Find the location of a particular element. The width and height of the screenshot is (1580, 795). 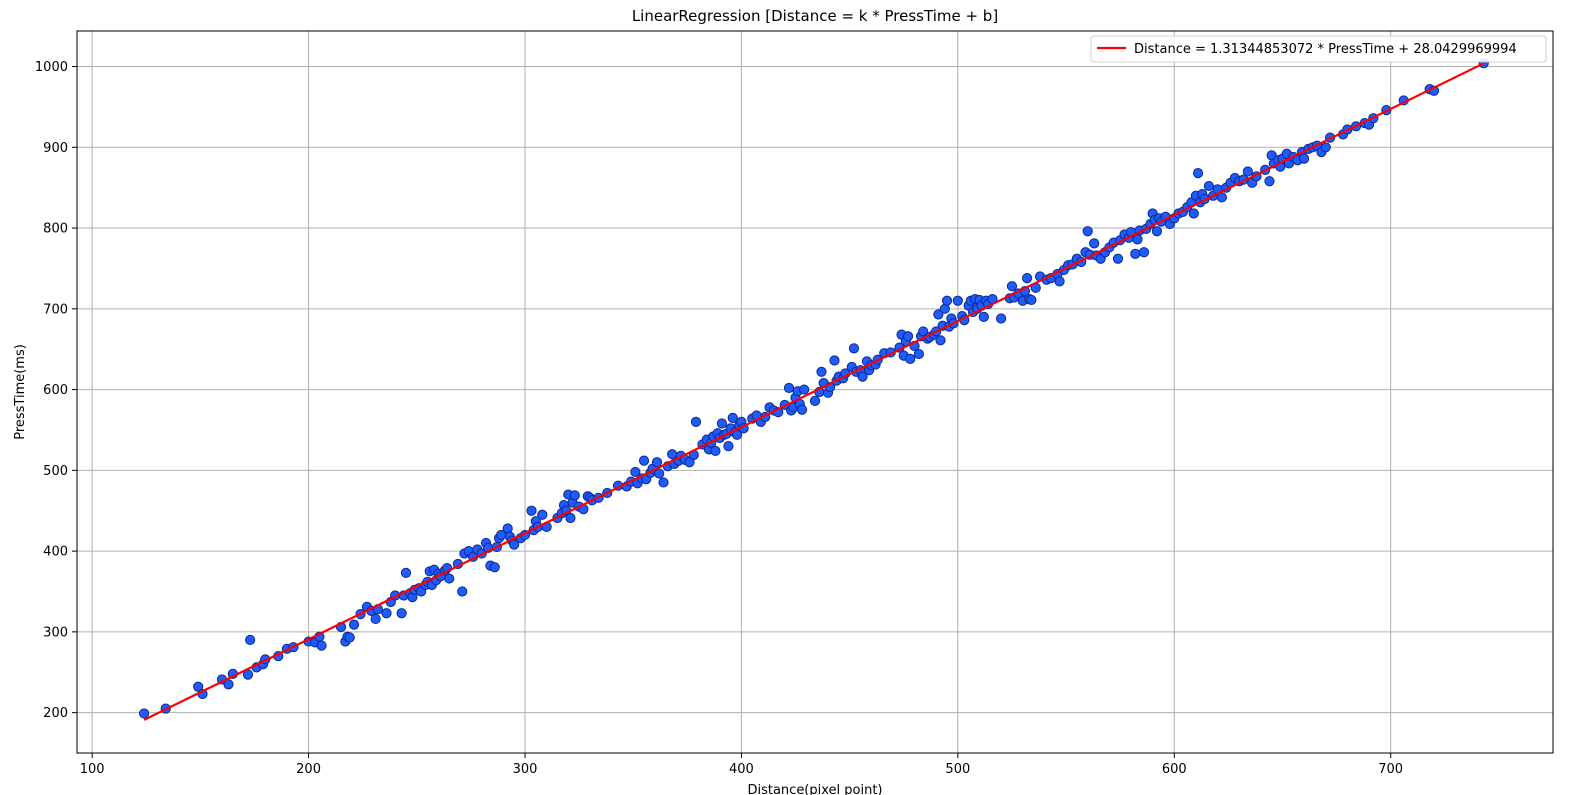

y-tick-label: 600 is located at coordinates (55, 390).